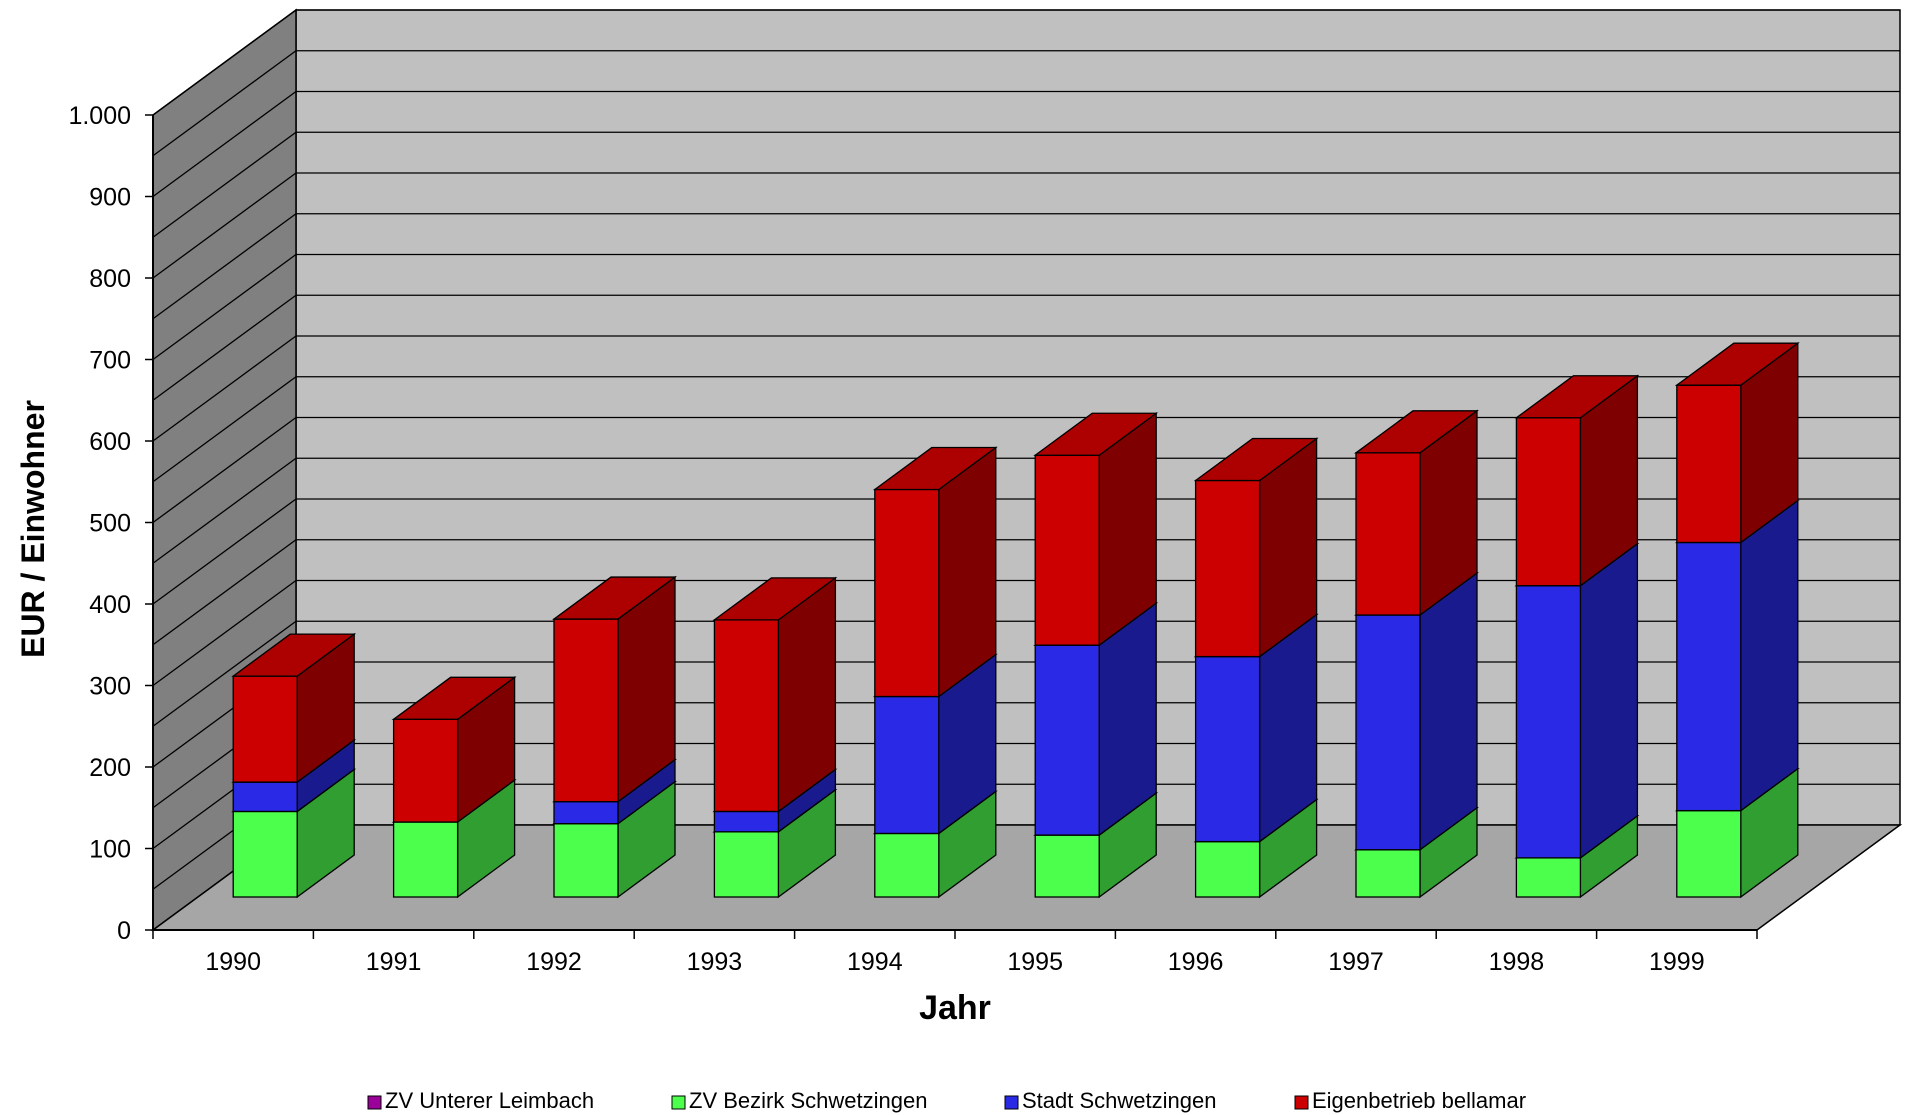 The height and width of the screenshot is (1115, 1914). I want to click on y-tick-label: 300, so click(110, 687).